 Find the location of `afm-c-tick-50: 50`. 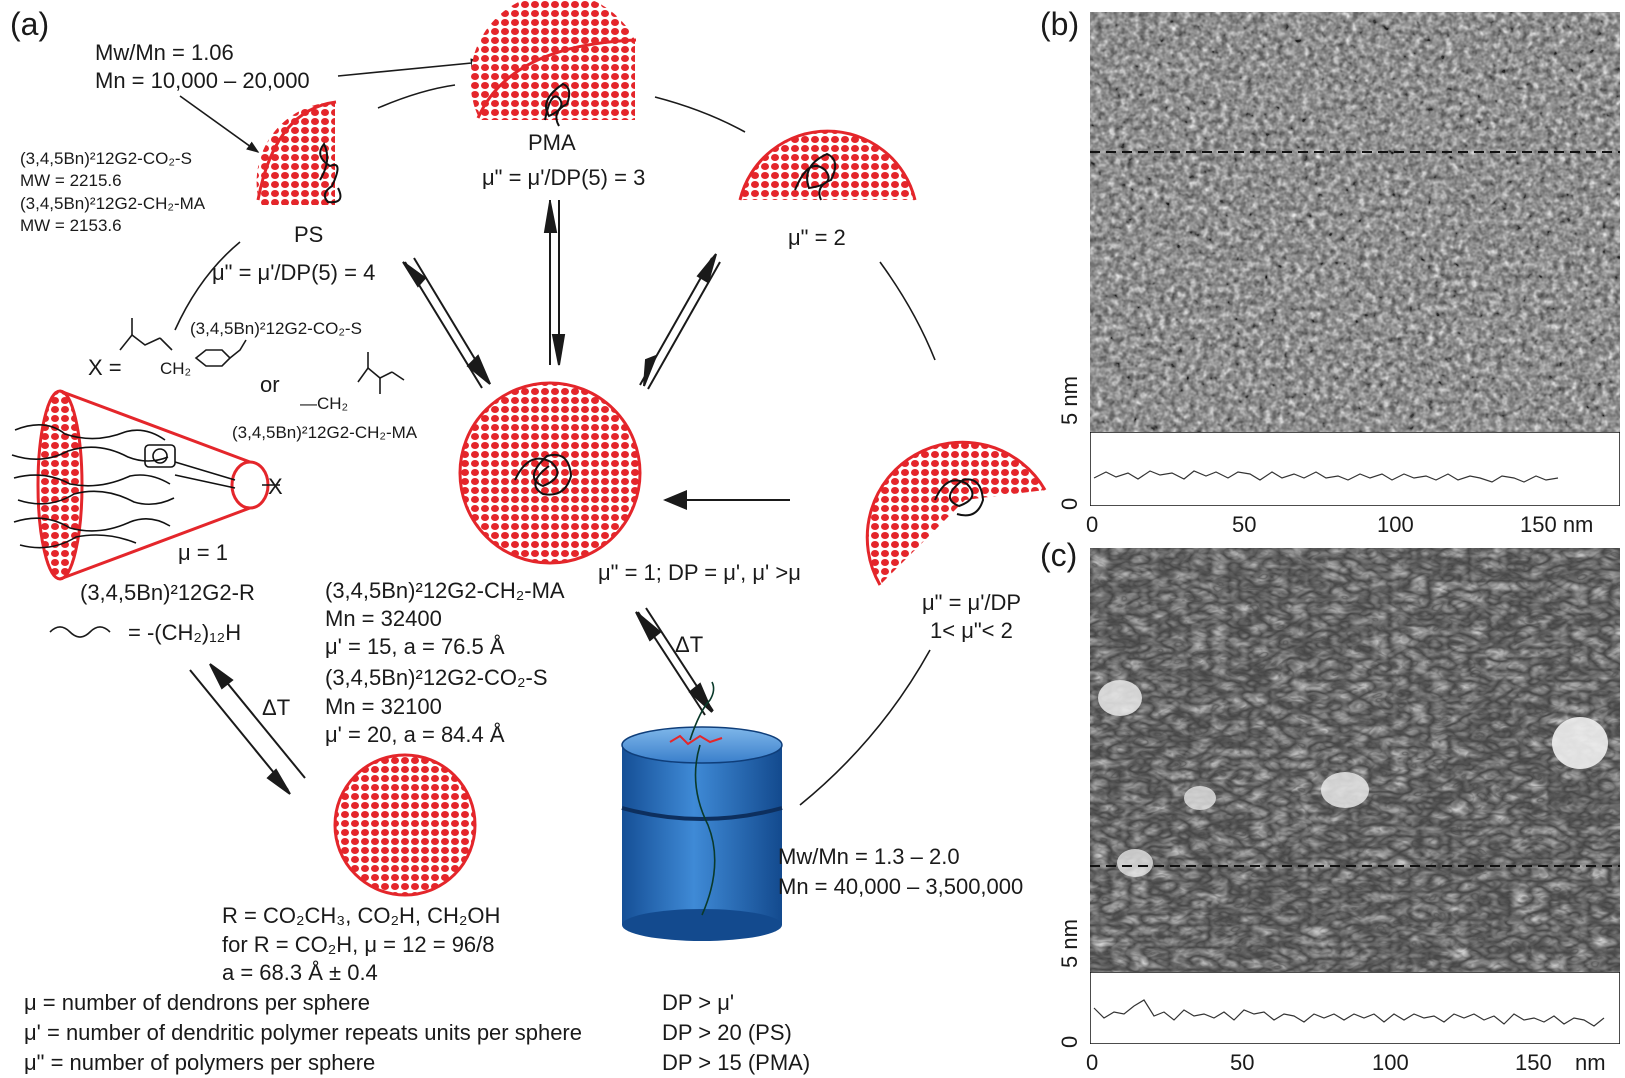

afm-c-tick-50: 50 is located at coordinates (1242, 1062).